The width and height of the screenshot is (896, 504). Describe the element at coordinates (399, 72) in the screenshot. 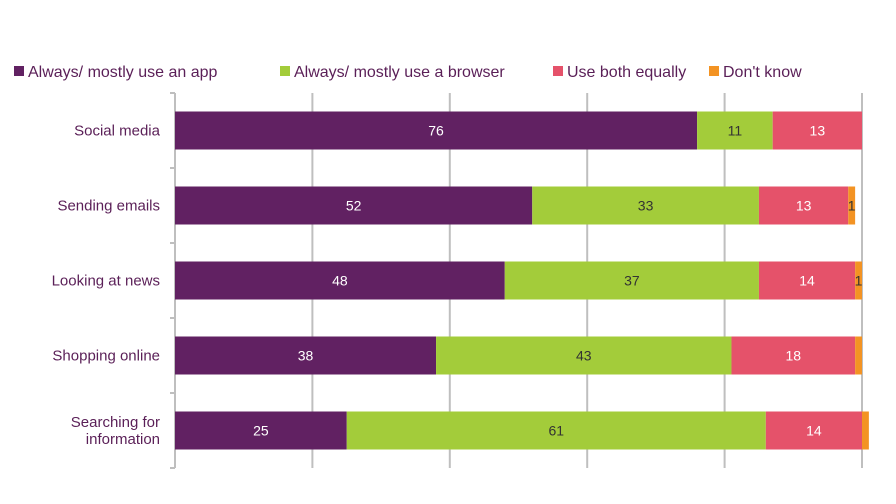

I see `legend-label-always-mostly-use-a-browser: Always/ mostly use a browser` at that location.